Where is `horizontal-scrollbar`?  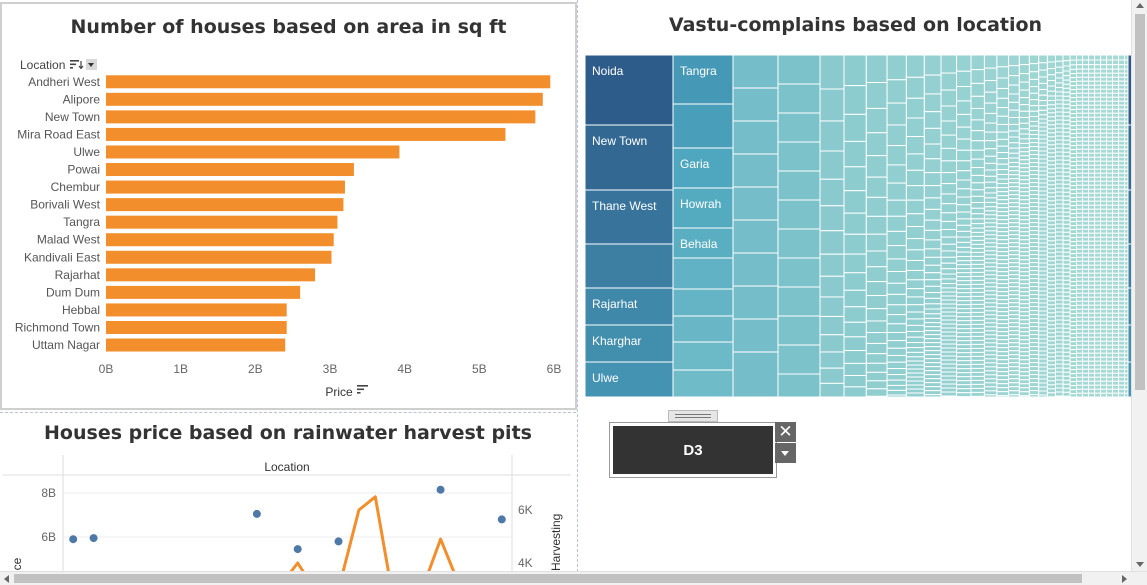
horizontal-scrollbar is located at coordinates (573, 578).